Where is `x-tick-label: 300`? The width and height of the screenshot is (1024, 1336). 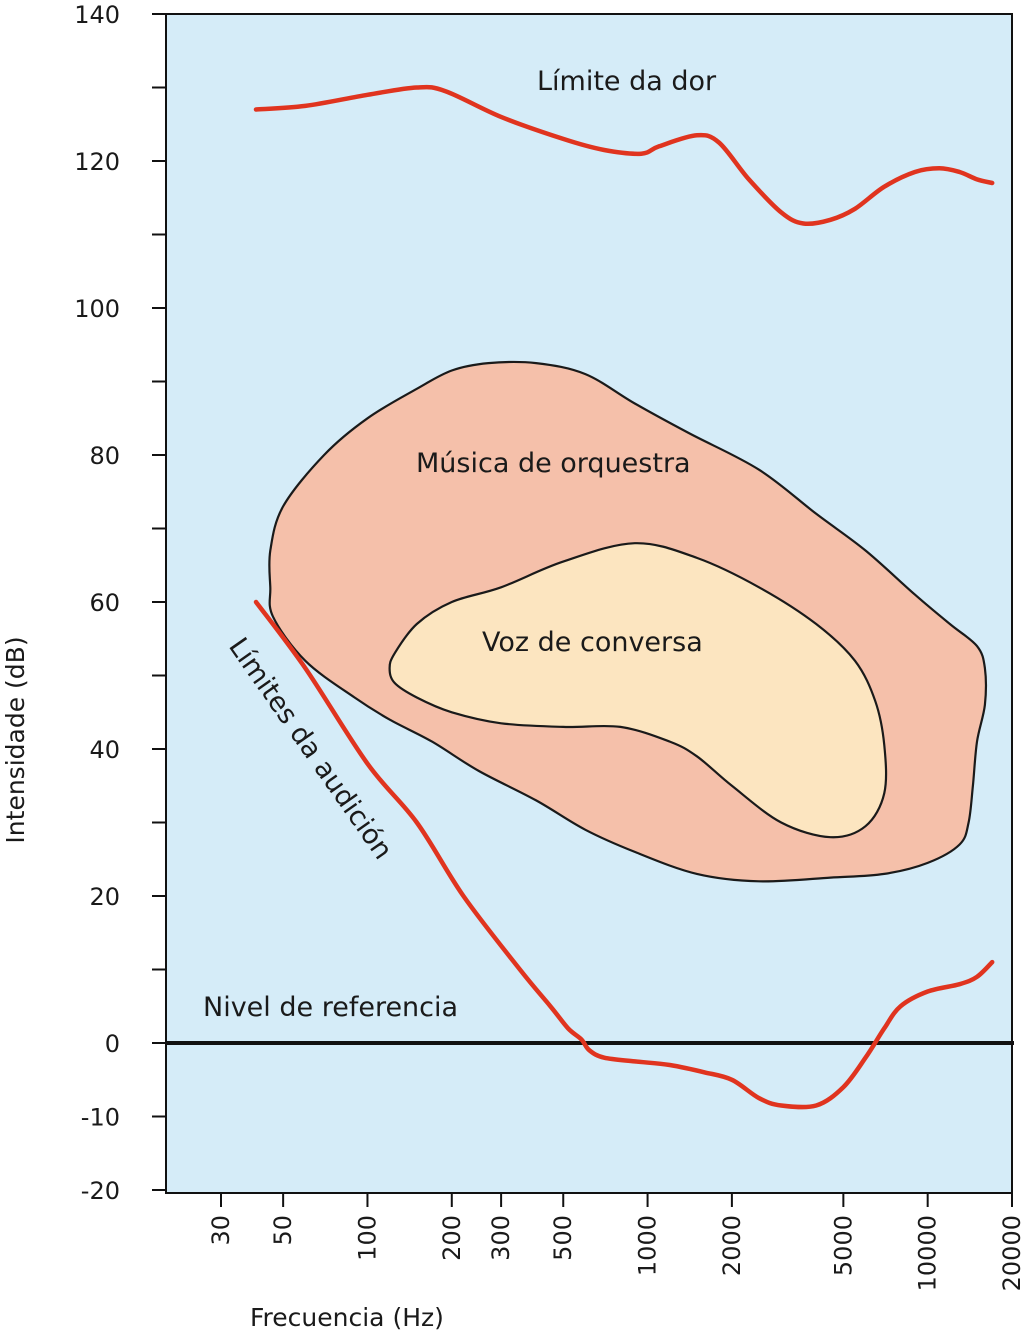 x-tick-label: 300 is located at coordinates (501, 1238).